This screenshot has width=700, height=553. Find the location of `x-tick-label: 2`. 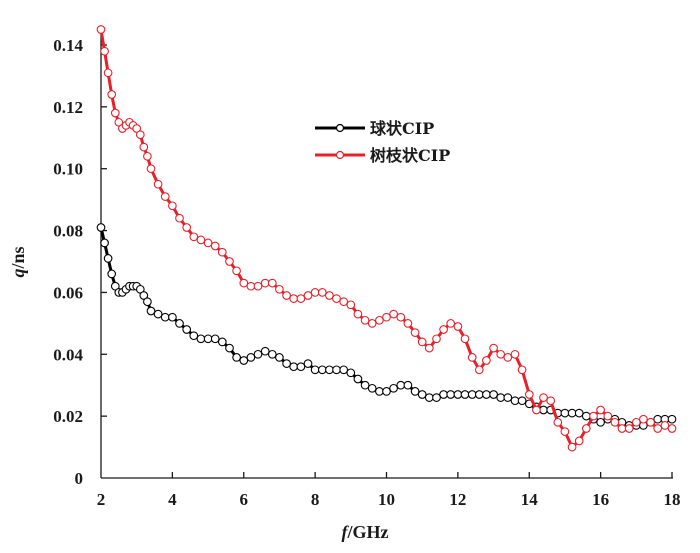

x-tick-label: 2 is located at coordinates (101, 499).